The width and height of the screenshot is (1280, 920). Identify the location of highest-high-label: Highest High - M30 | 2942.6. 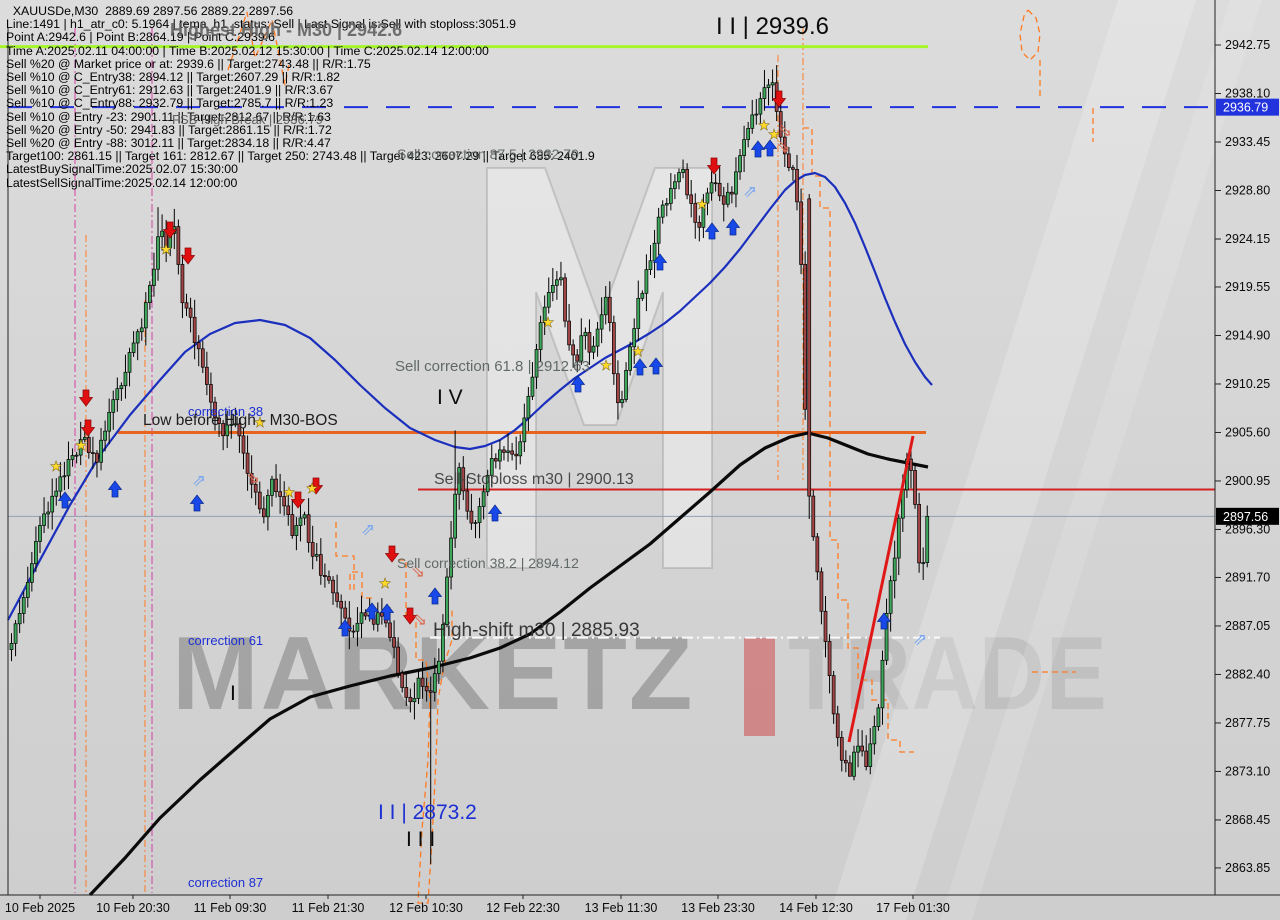
(286, 30).